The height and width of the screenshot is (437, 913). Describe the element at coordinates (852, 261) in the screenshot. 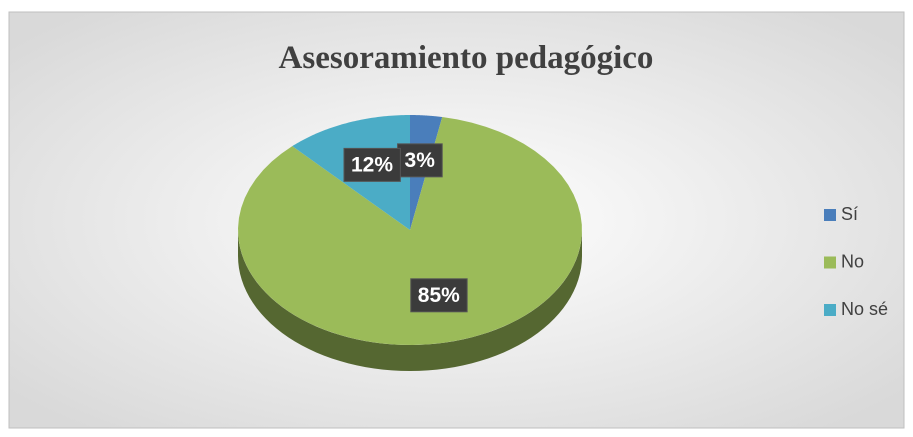

I see `legend-label: No` at that location.